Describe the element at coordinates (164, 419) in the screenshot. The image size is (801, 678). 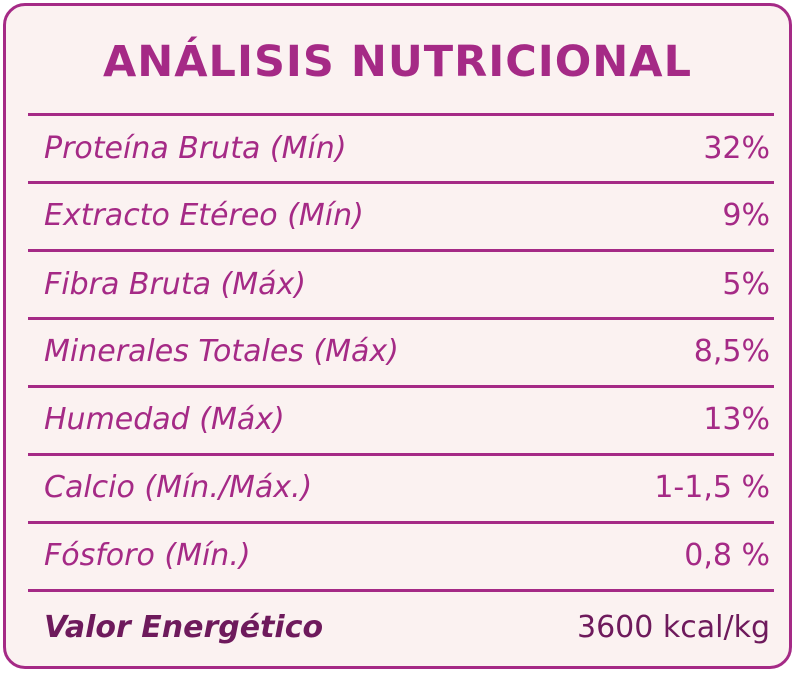
I see `nutrient-label: Humedad (Máx)` at that location.